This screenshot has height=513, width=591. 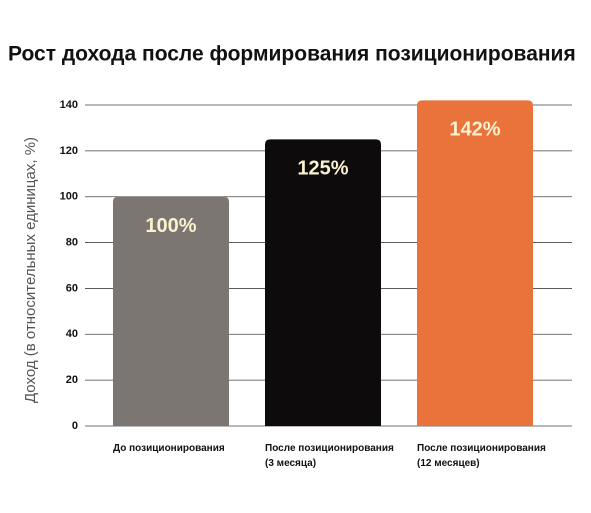 What do you see at coordinates (69, 197) in the screenshot?
I see `y-tick-label: 100` at bounding box center [69, 197].